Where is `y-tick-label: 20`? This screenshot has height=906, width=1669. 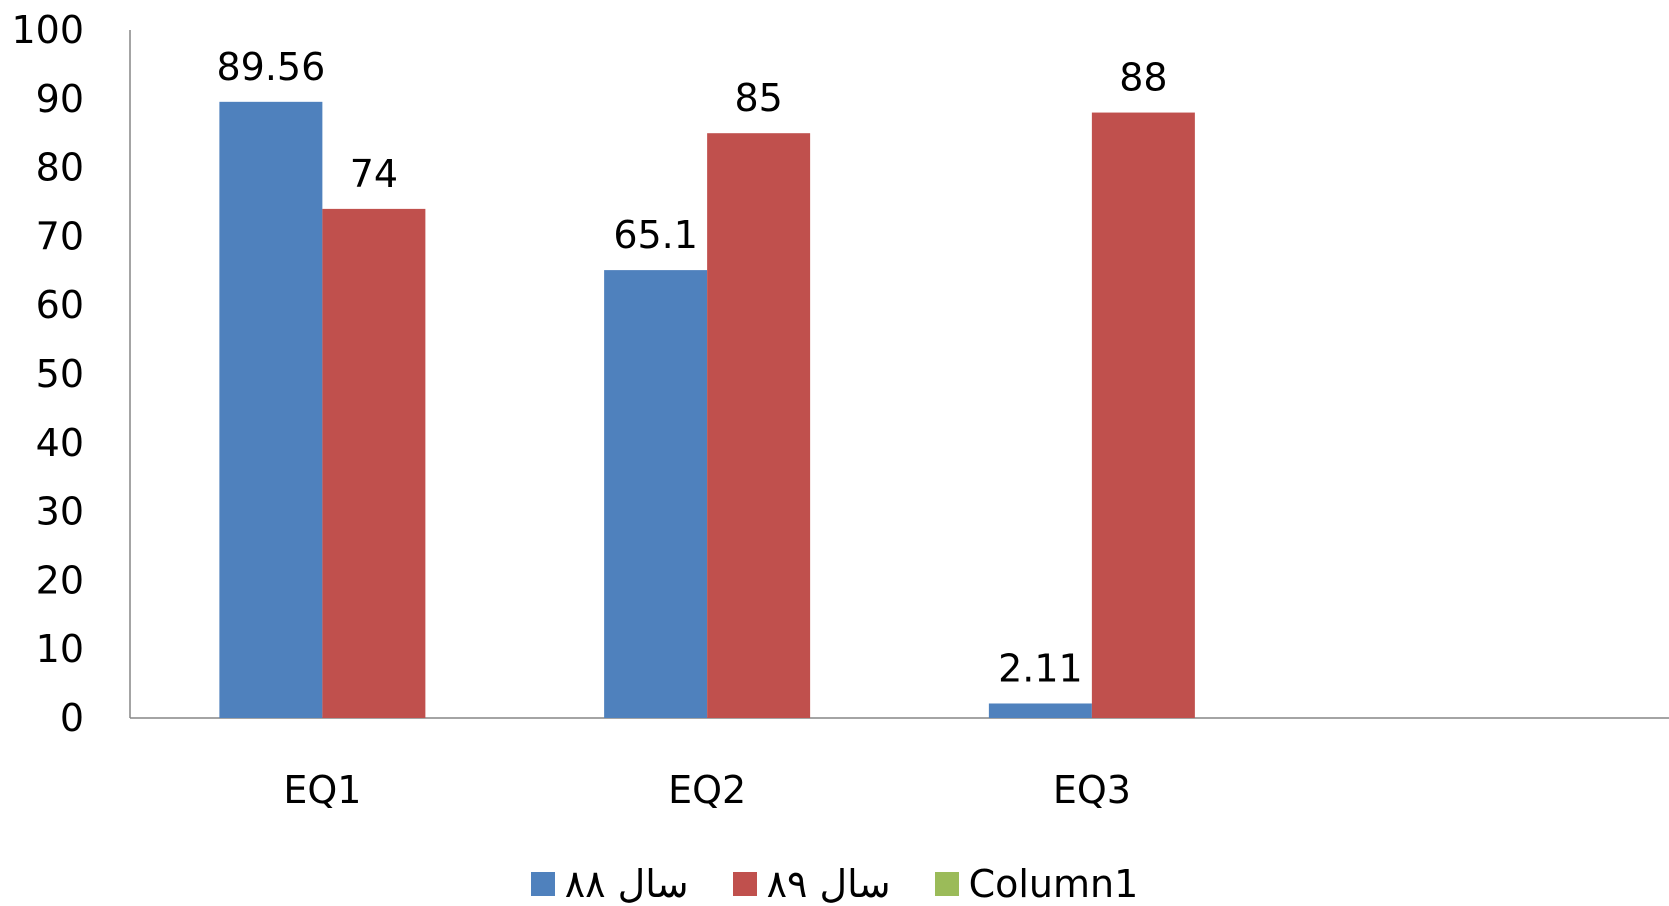 y-tick-label: 20 is located at coordinates (60, 580).